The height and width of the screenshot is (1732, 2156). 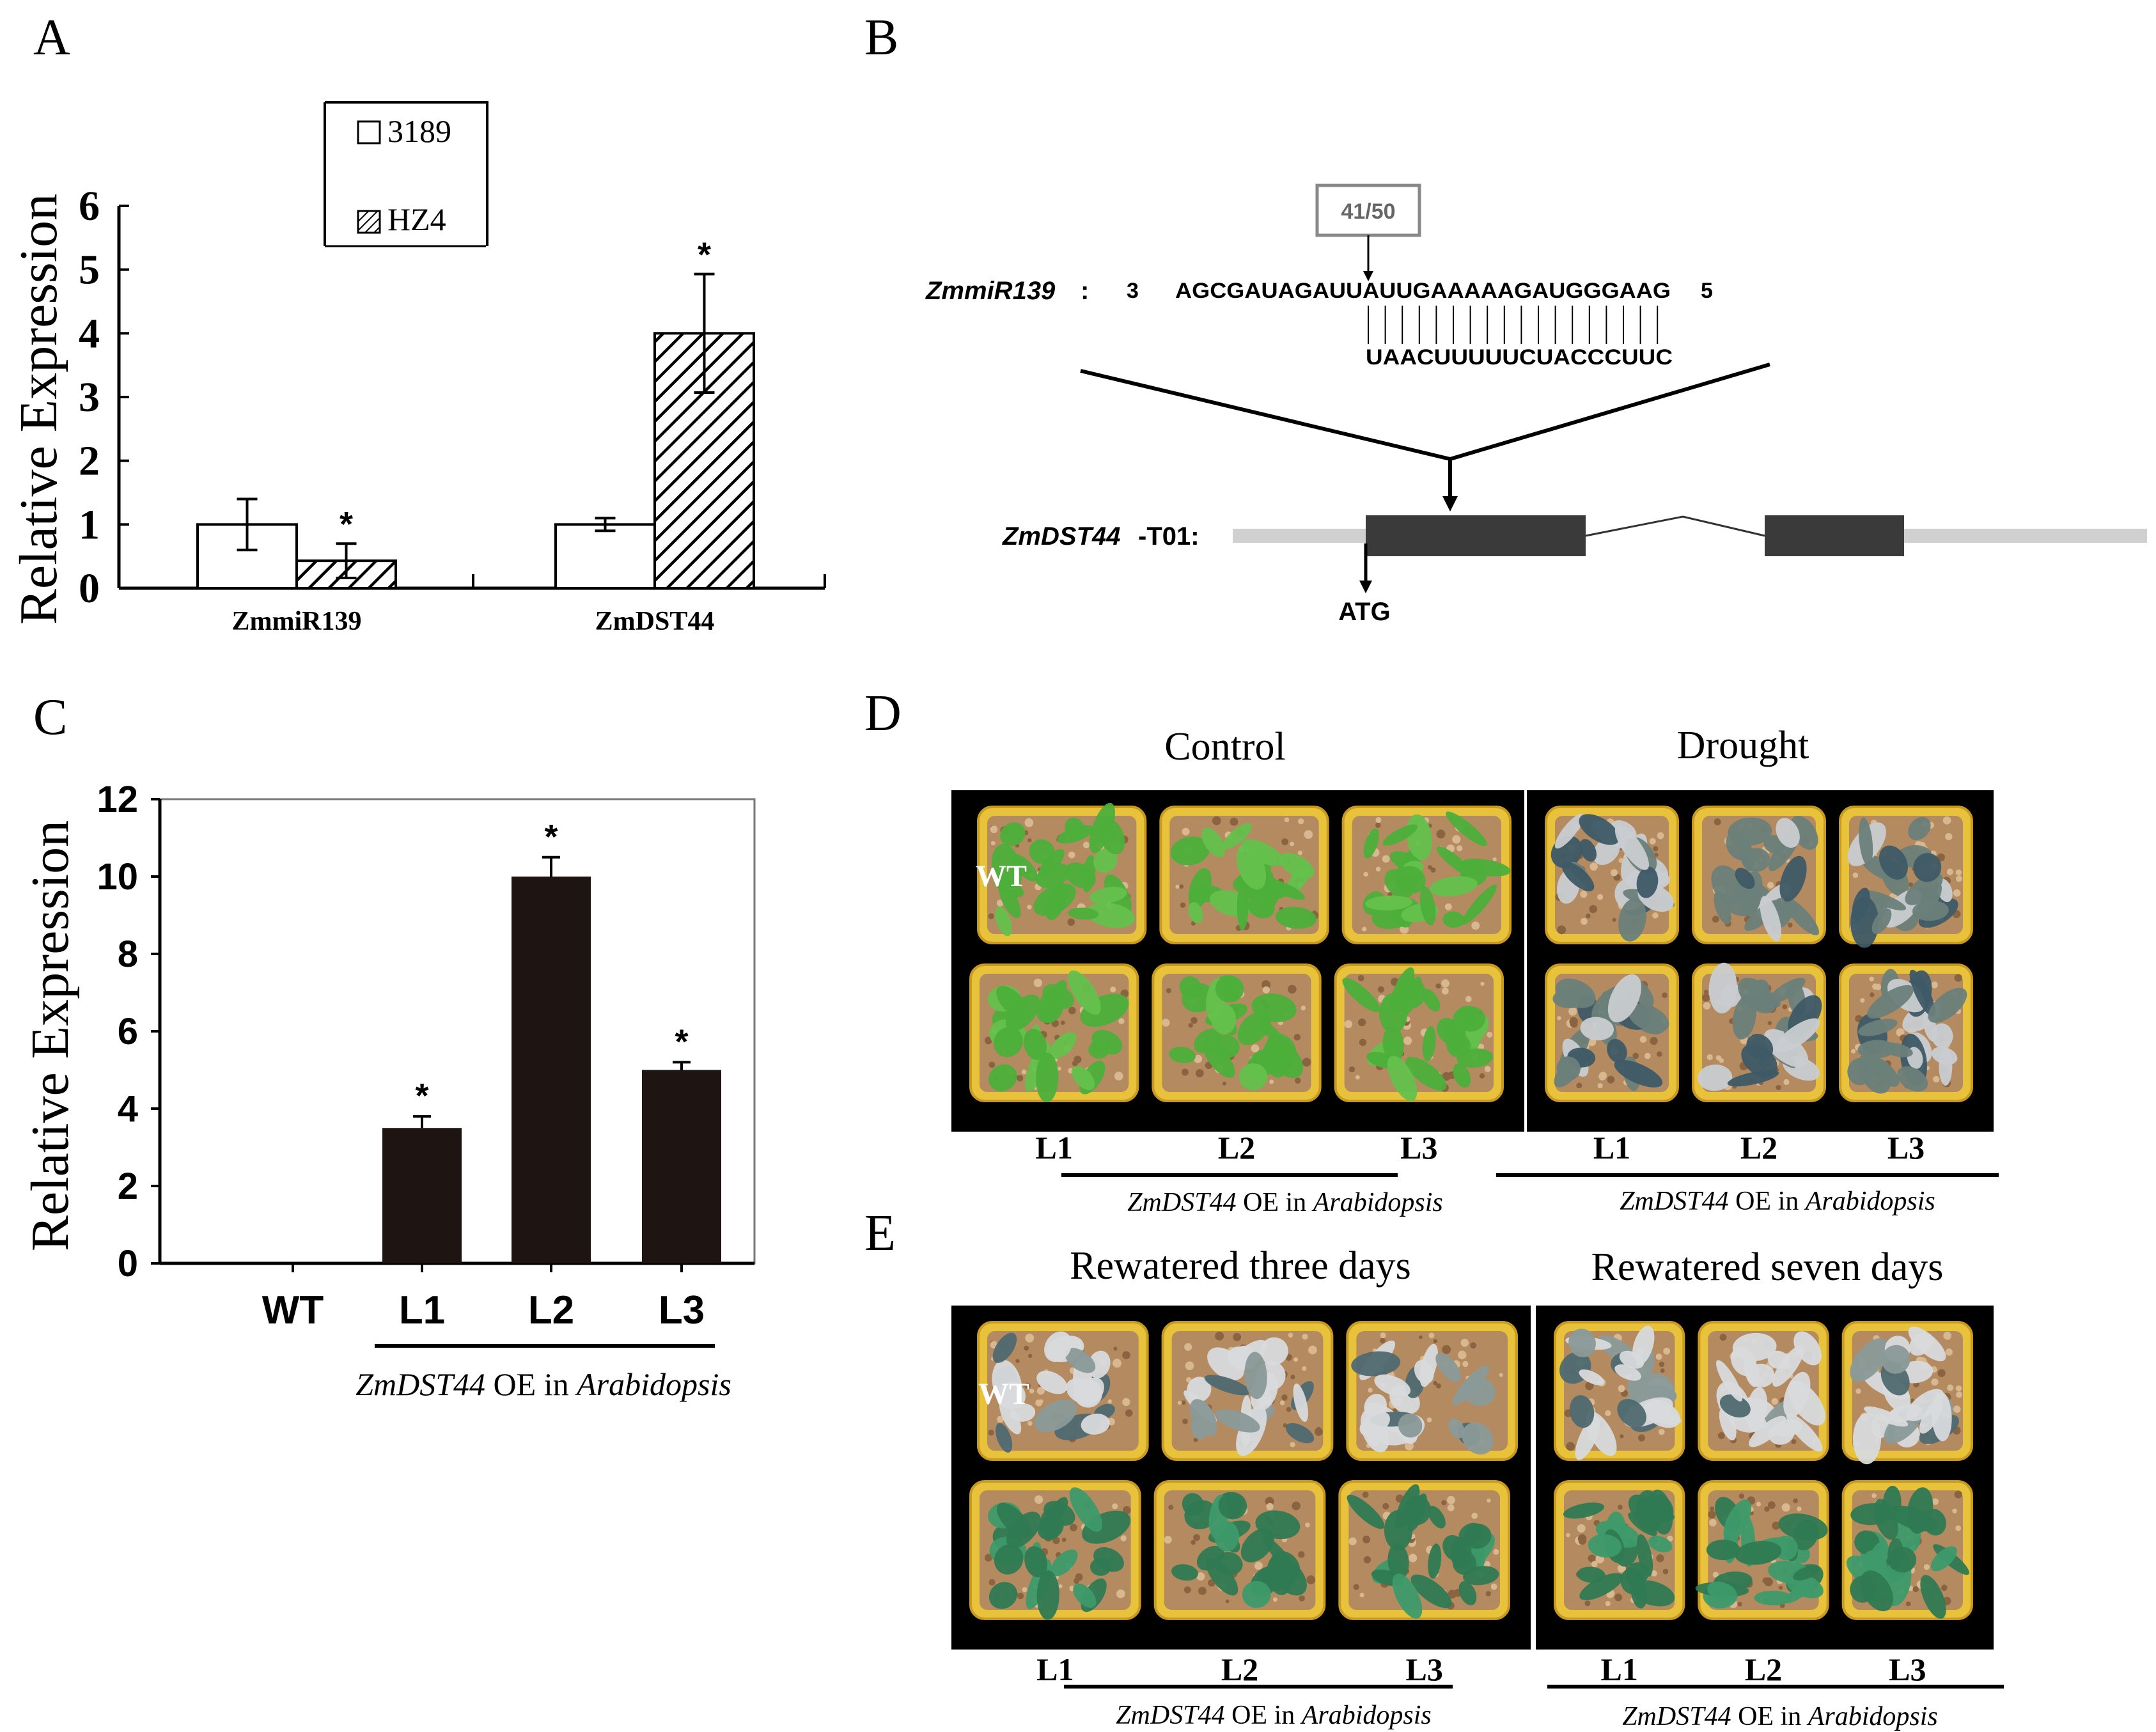 What do you see at coordinates (89, 461) in the screenshot?
I see `y-tick-label-a: 2` at bounding box center [89, 461].